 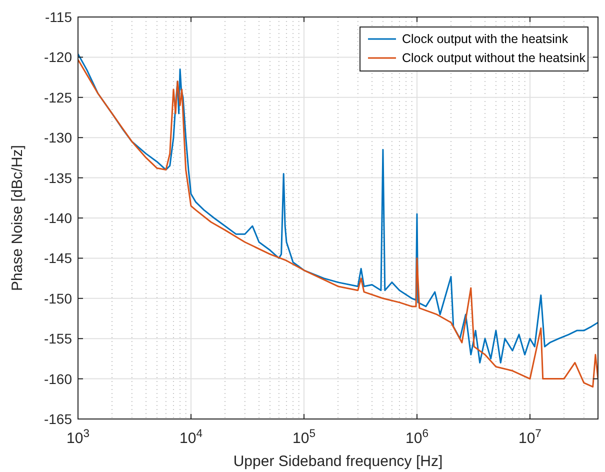 What do you see at coordinates (58, 97) in the screenshot?
I see `y-tick-label: -125` at bounding box center [58, 97].